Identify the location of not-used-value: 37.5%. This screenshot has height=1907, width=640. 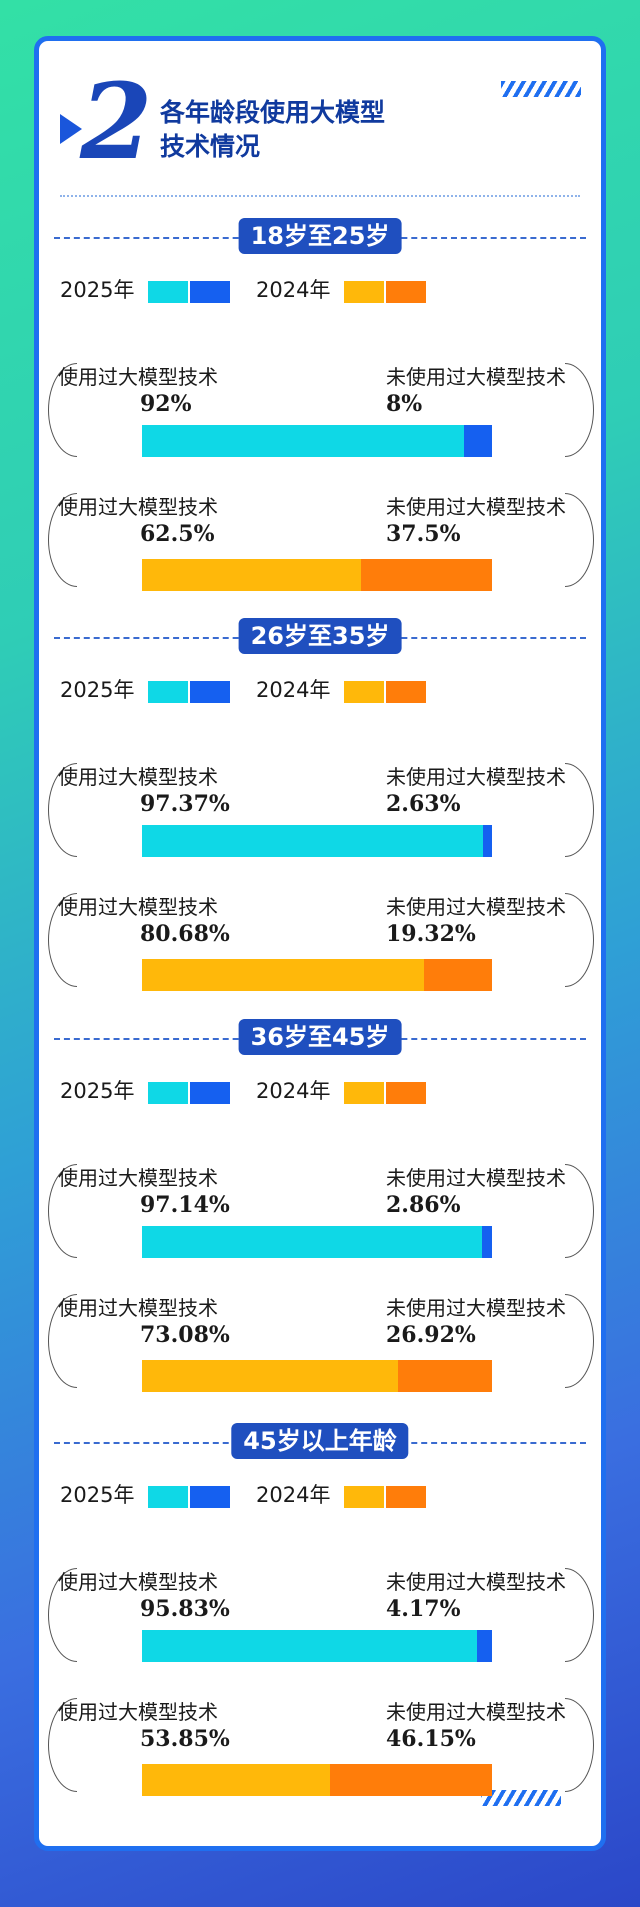
(423, 534).